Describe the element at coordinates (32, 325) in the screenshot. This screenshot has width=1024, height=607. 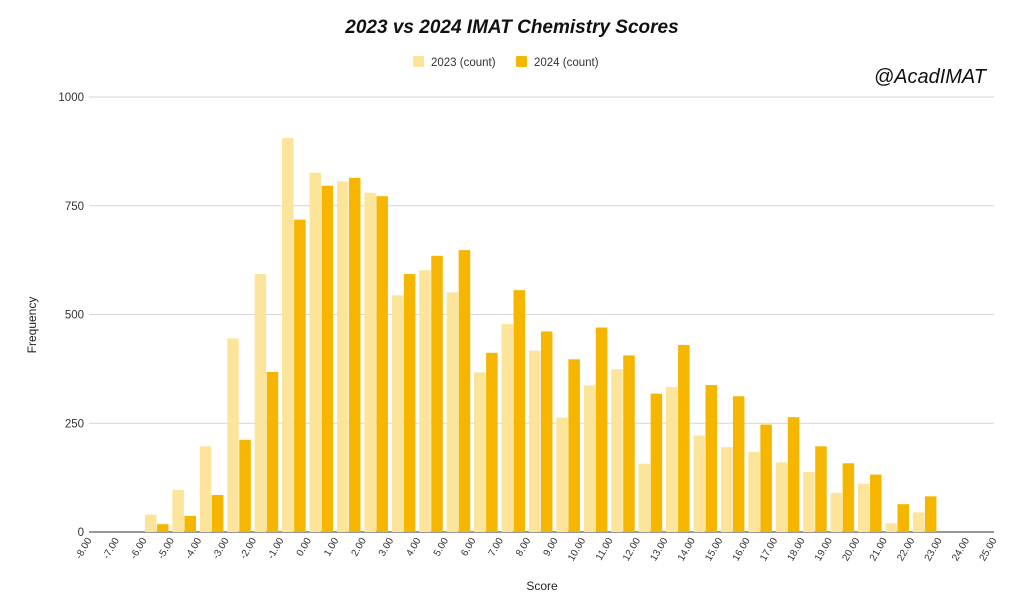
I see `y-axis-label: Frequency` at that location.